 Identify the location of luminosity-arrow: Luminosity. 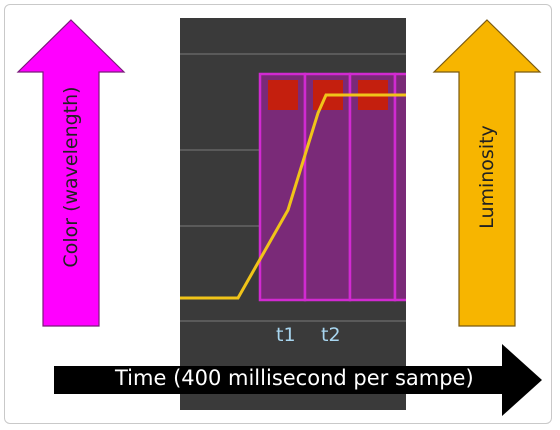
(487, 176).